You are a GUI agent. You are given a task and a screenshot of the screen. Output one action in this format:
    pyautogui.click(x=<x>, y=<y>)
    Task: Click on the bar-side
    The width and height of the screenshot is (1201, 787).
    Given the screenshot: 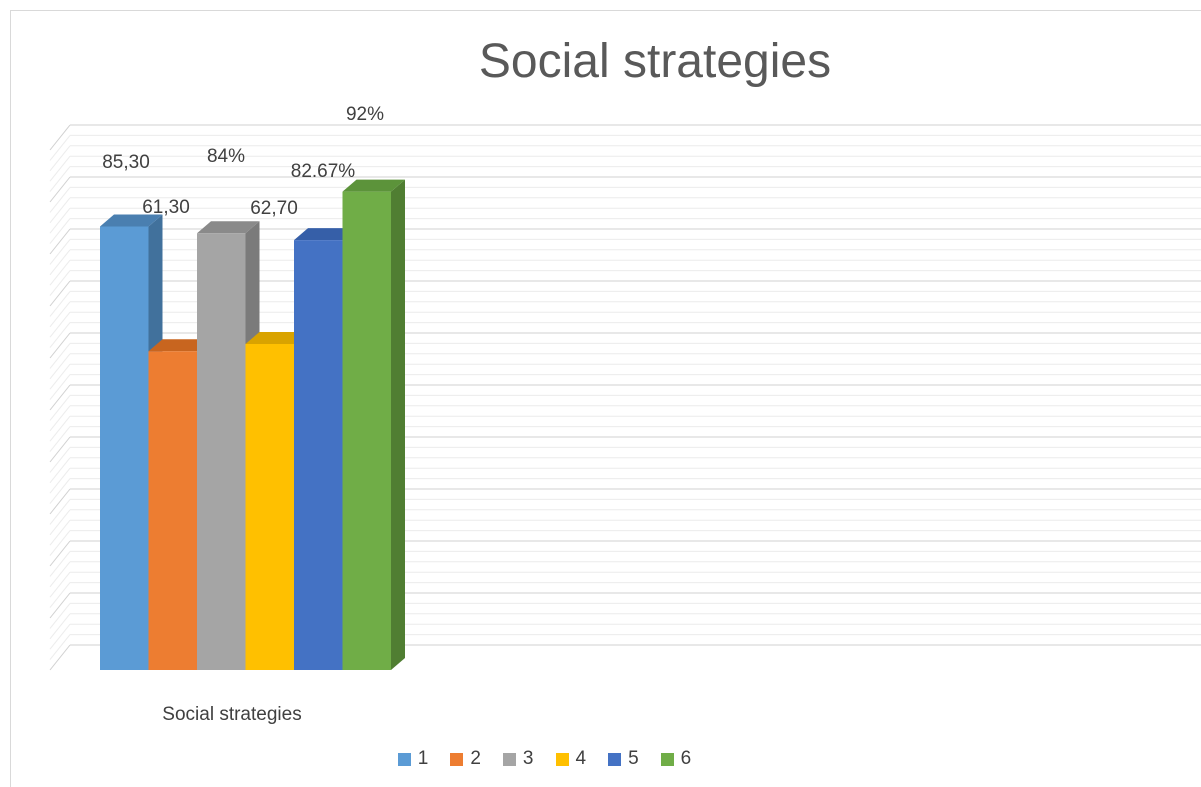 What is the action you would take?
    pyautogui.click(x=398, y=424)
    